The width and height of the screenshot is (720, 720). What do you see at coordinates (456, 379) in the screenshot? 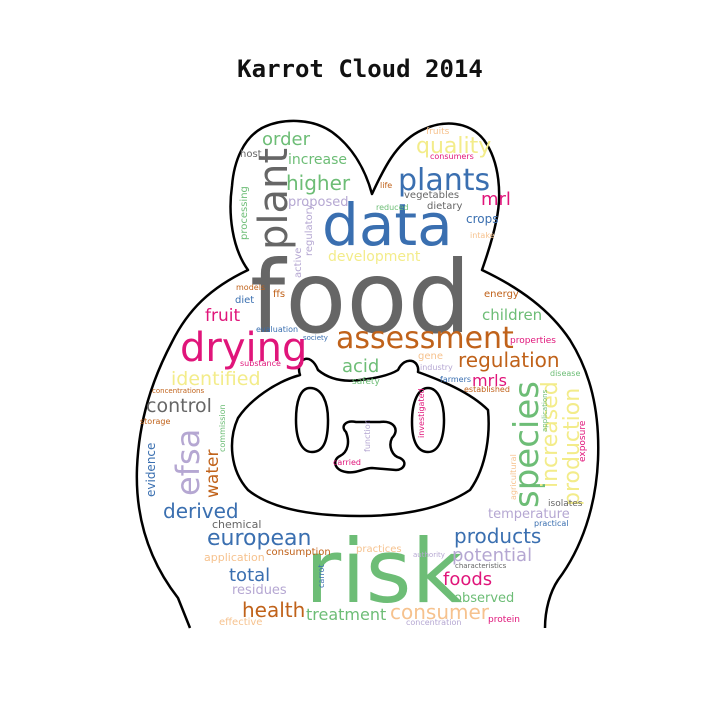
I see `word-farmers: farmers` at bounding box center [456, 379].